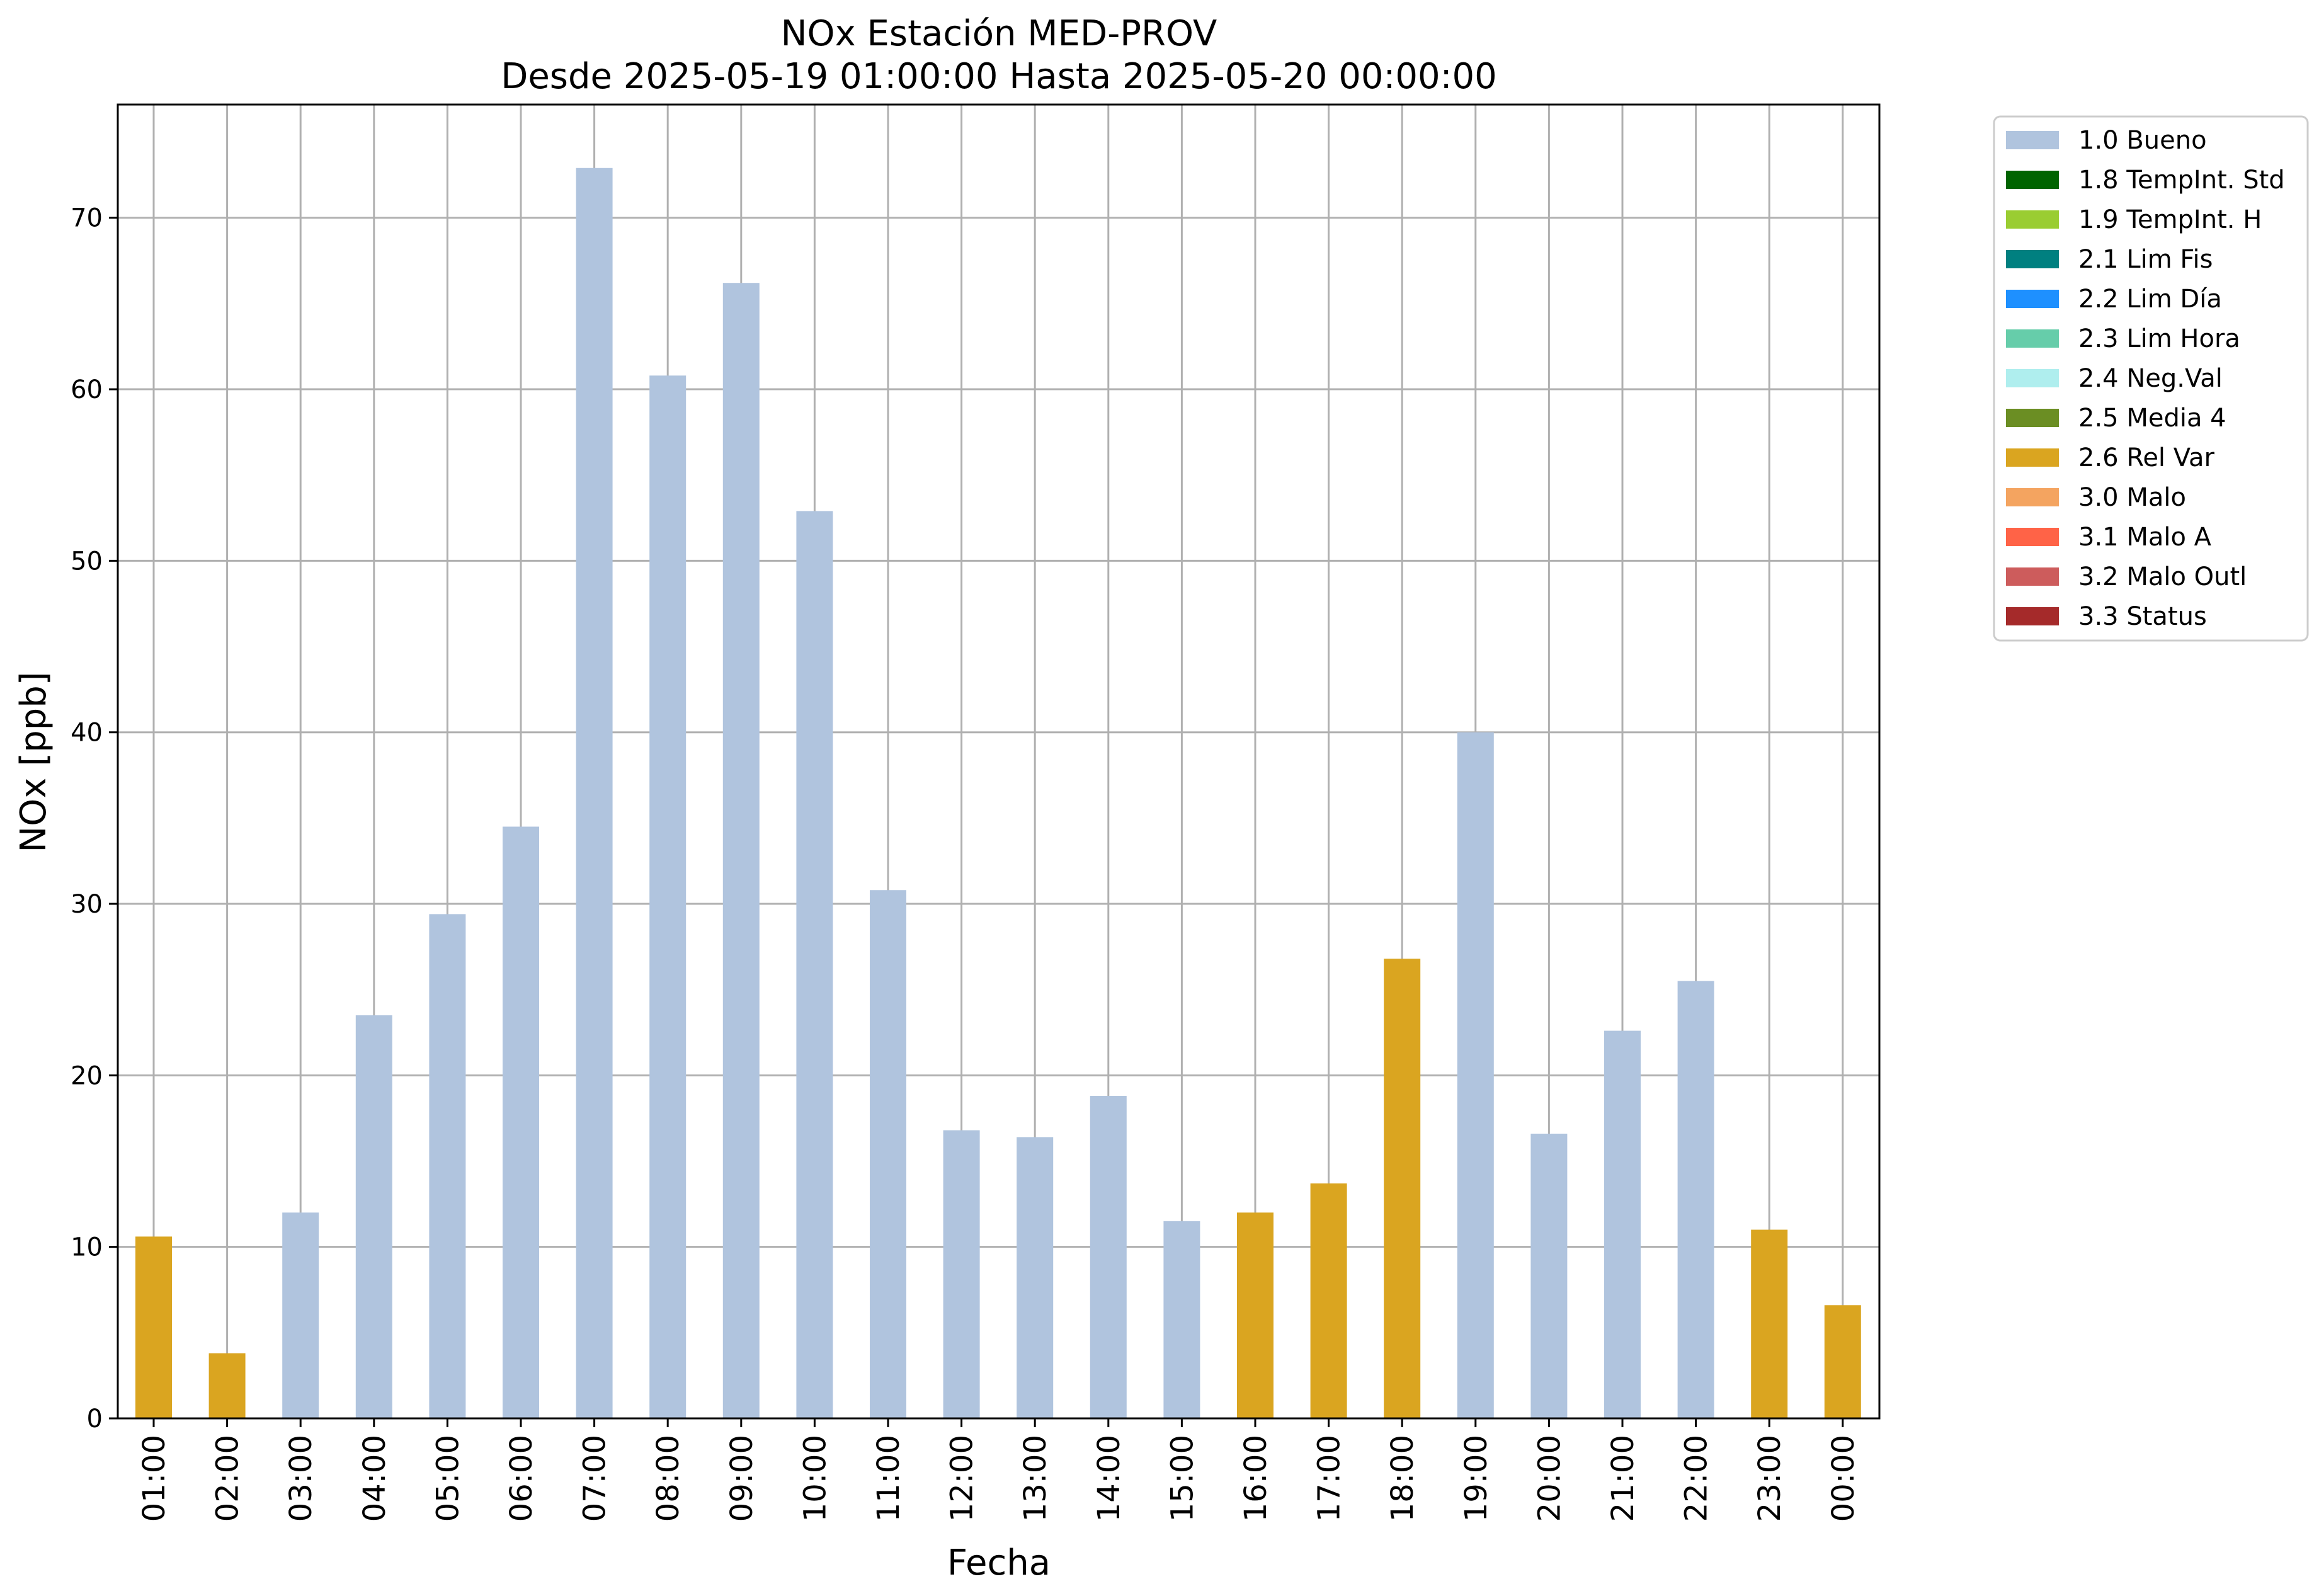 The width and height of the screenshot is (2319, 1596). What do you see at coordinates (1182, 1478) in the screenshot?
I see `x-tick-label: 15:00` at bounding box center [1182, 1478].